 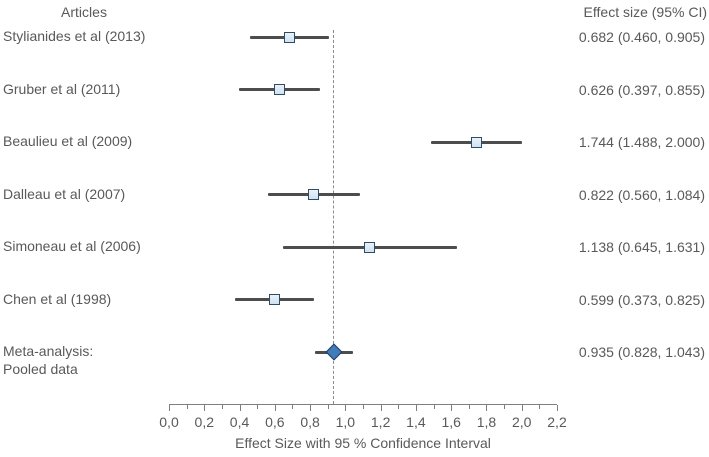 I want to click on study-label: Dalleau et al (2007), so click(x=64, y=194).